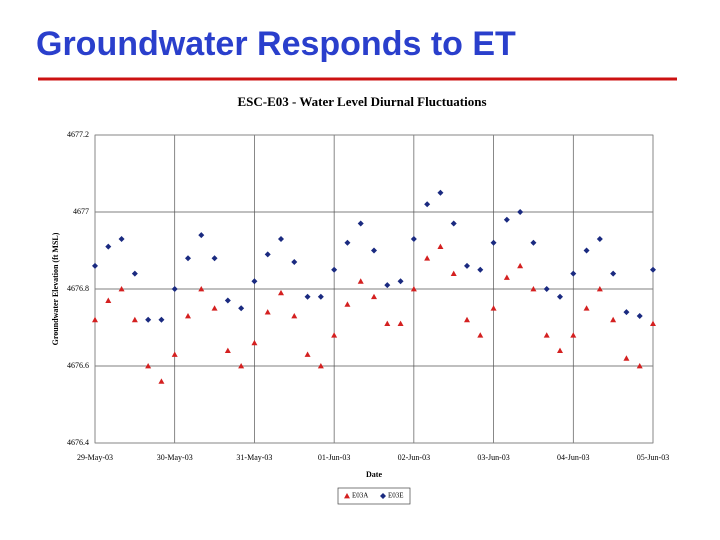 This screenshot has height=540, width=720. Describe the element at coordinates (254, 457) in the screenshot. I see `x-tick-label: 31-May-03` at that location.